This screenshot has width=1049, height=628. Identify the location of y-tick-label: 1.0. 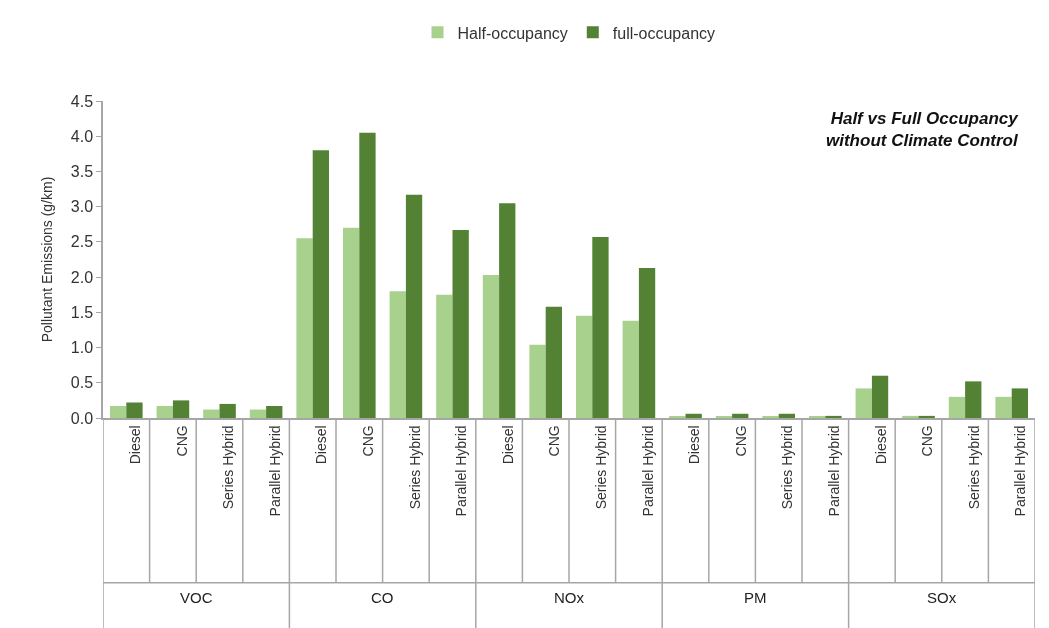
(82, 348).